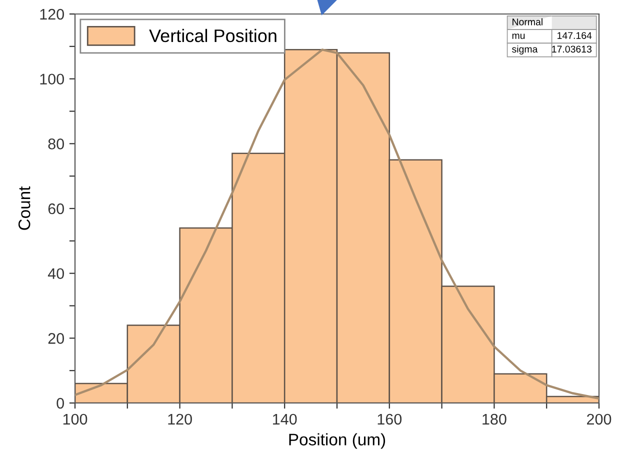 Image resolution: width=619 pixels, height=454 pixels. What do you see at coordinates (518, 36) in the screenshot?
I see `annotation: mu` at bounding box center [518, 36].